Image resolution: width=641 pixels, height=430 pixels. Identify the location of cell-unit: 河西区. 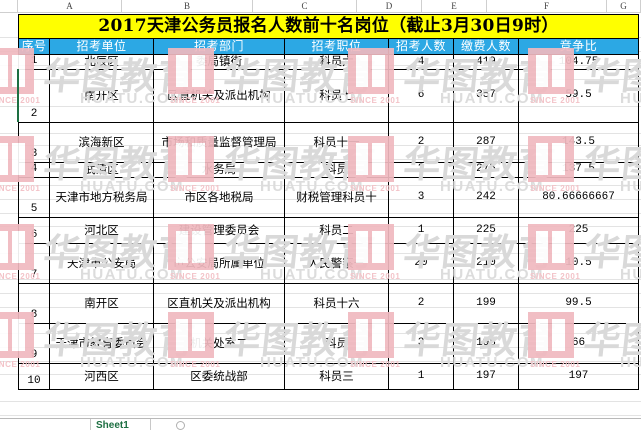
(101, 376).